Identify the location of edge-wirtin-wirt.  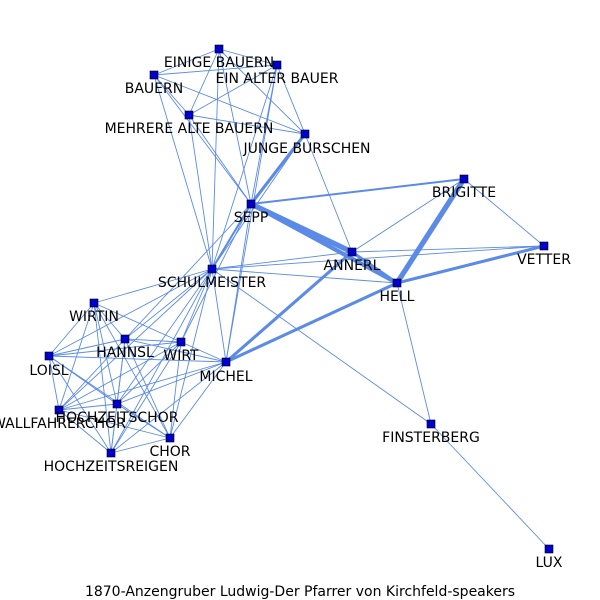
(137, 322).